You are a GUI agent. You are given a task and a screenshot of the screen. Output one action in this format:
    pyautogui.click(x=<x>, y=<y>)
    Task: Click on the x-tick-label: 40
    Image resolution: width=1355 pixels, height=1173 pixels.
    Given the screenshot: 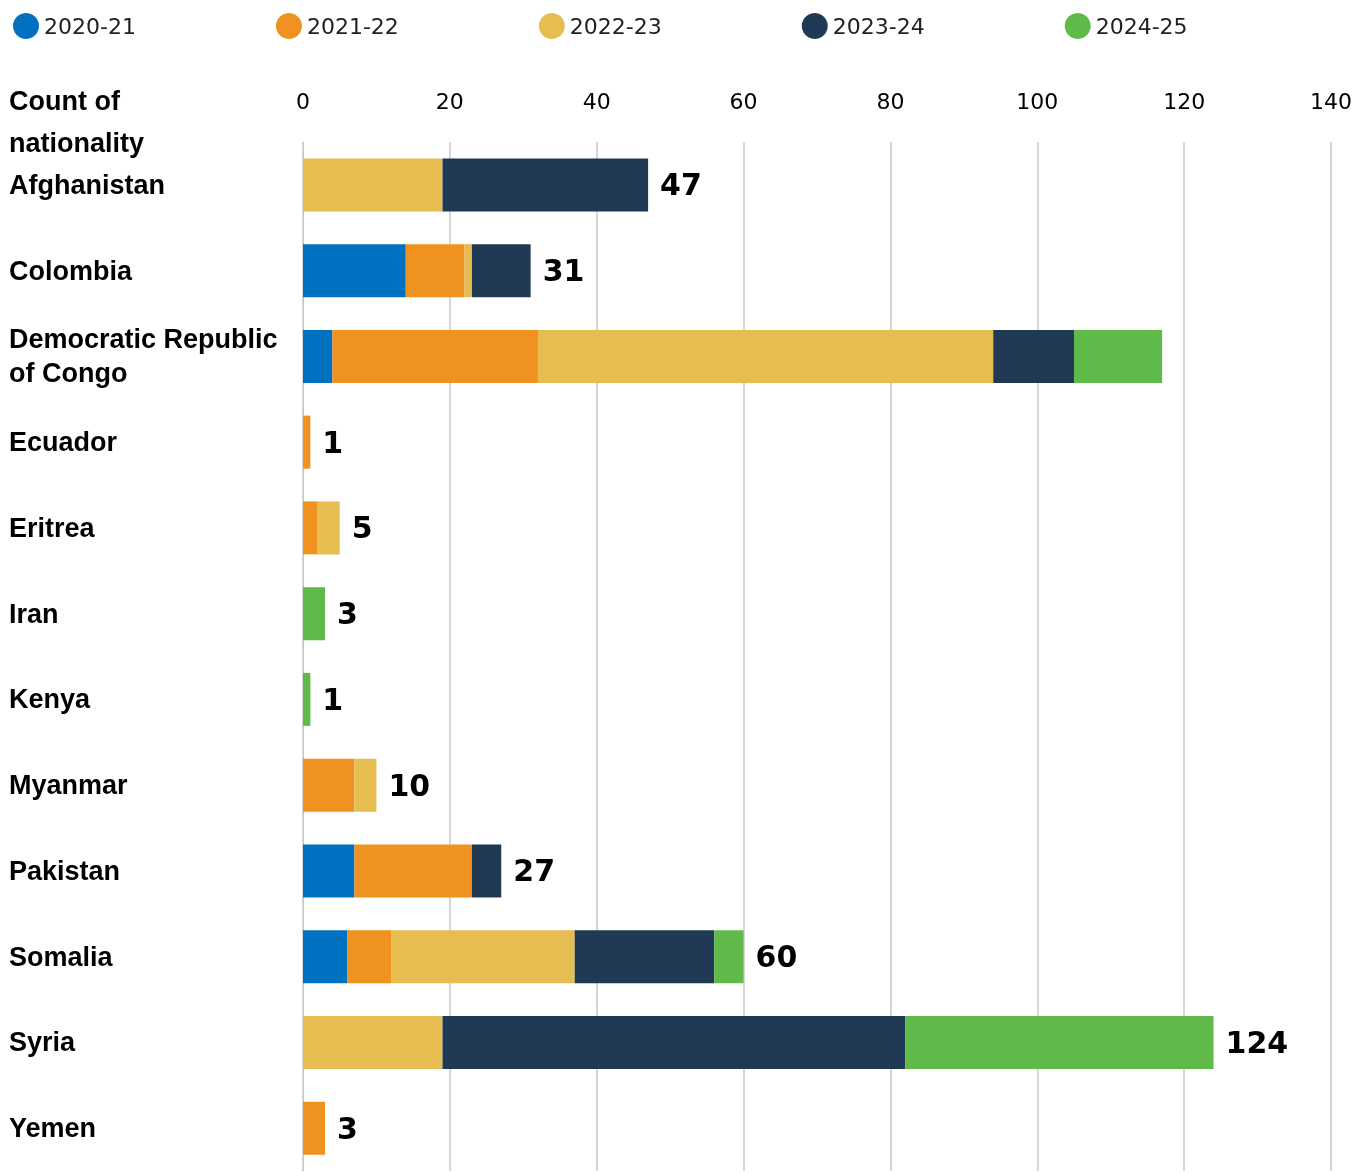 What is the action you would take?
    pyautogui.click(x=596, y=101)
    